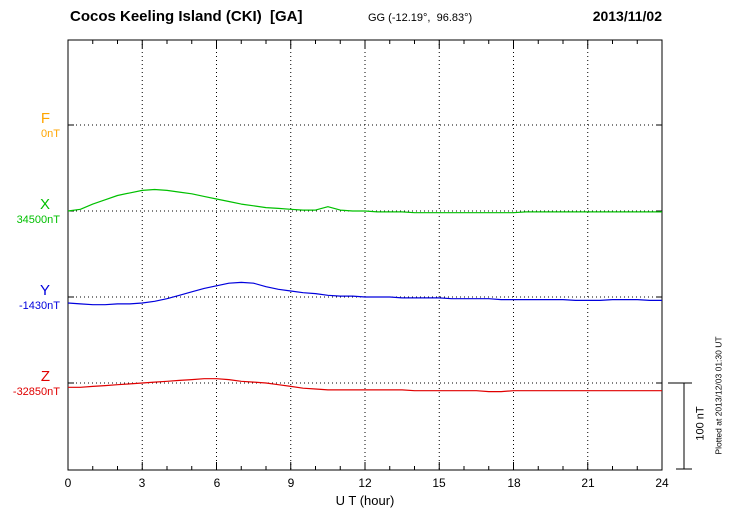 The width and height of the screenshot is (730, 520). Describe the element at coordinates (50, 134) in the screenshot. I see `baseline-value-f: 0nT` at that location.